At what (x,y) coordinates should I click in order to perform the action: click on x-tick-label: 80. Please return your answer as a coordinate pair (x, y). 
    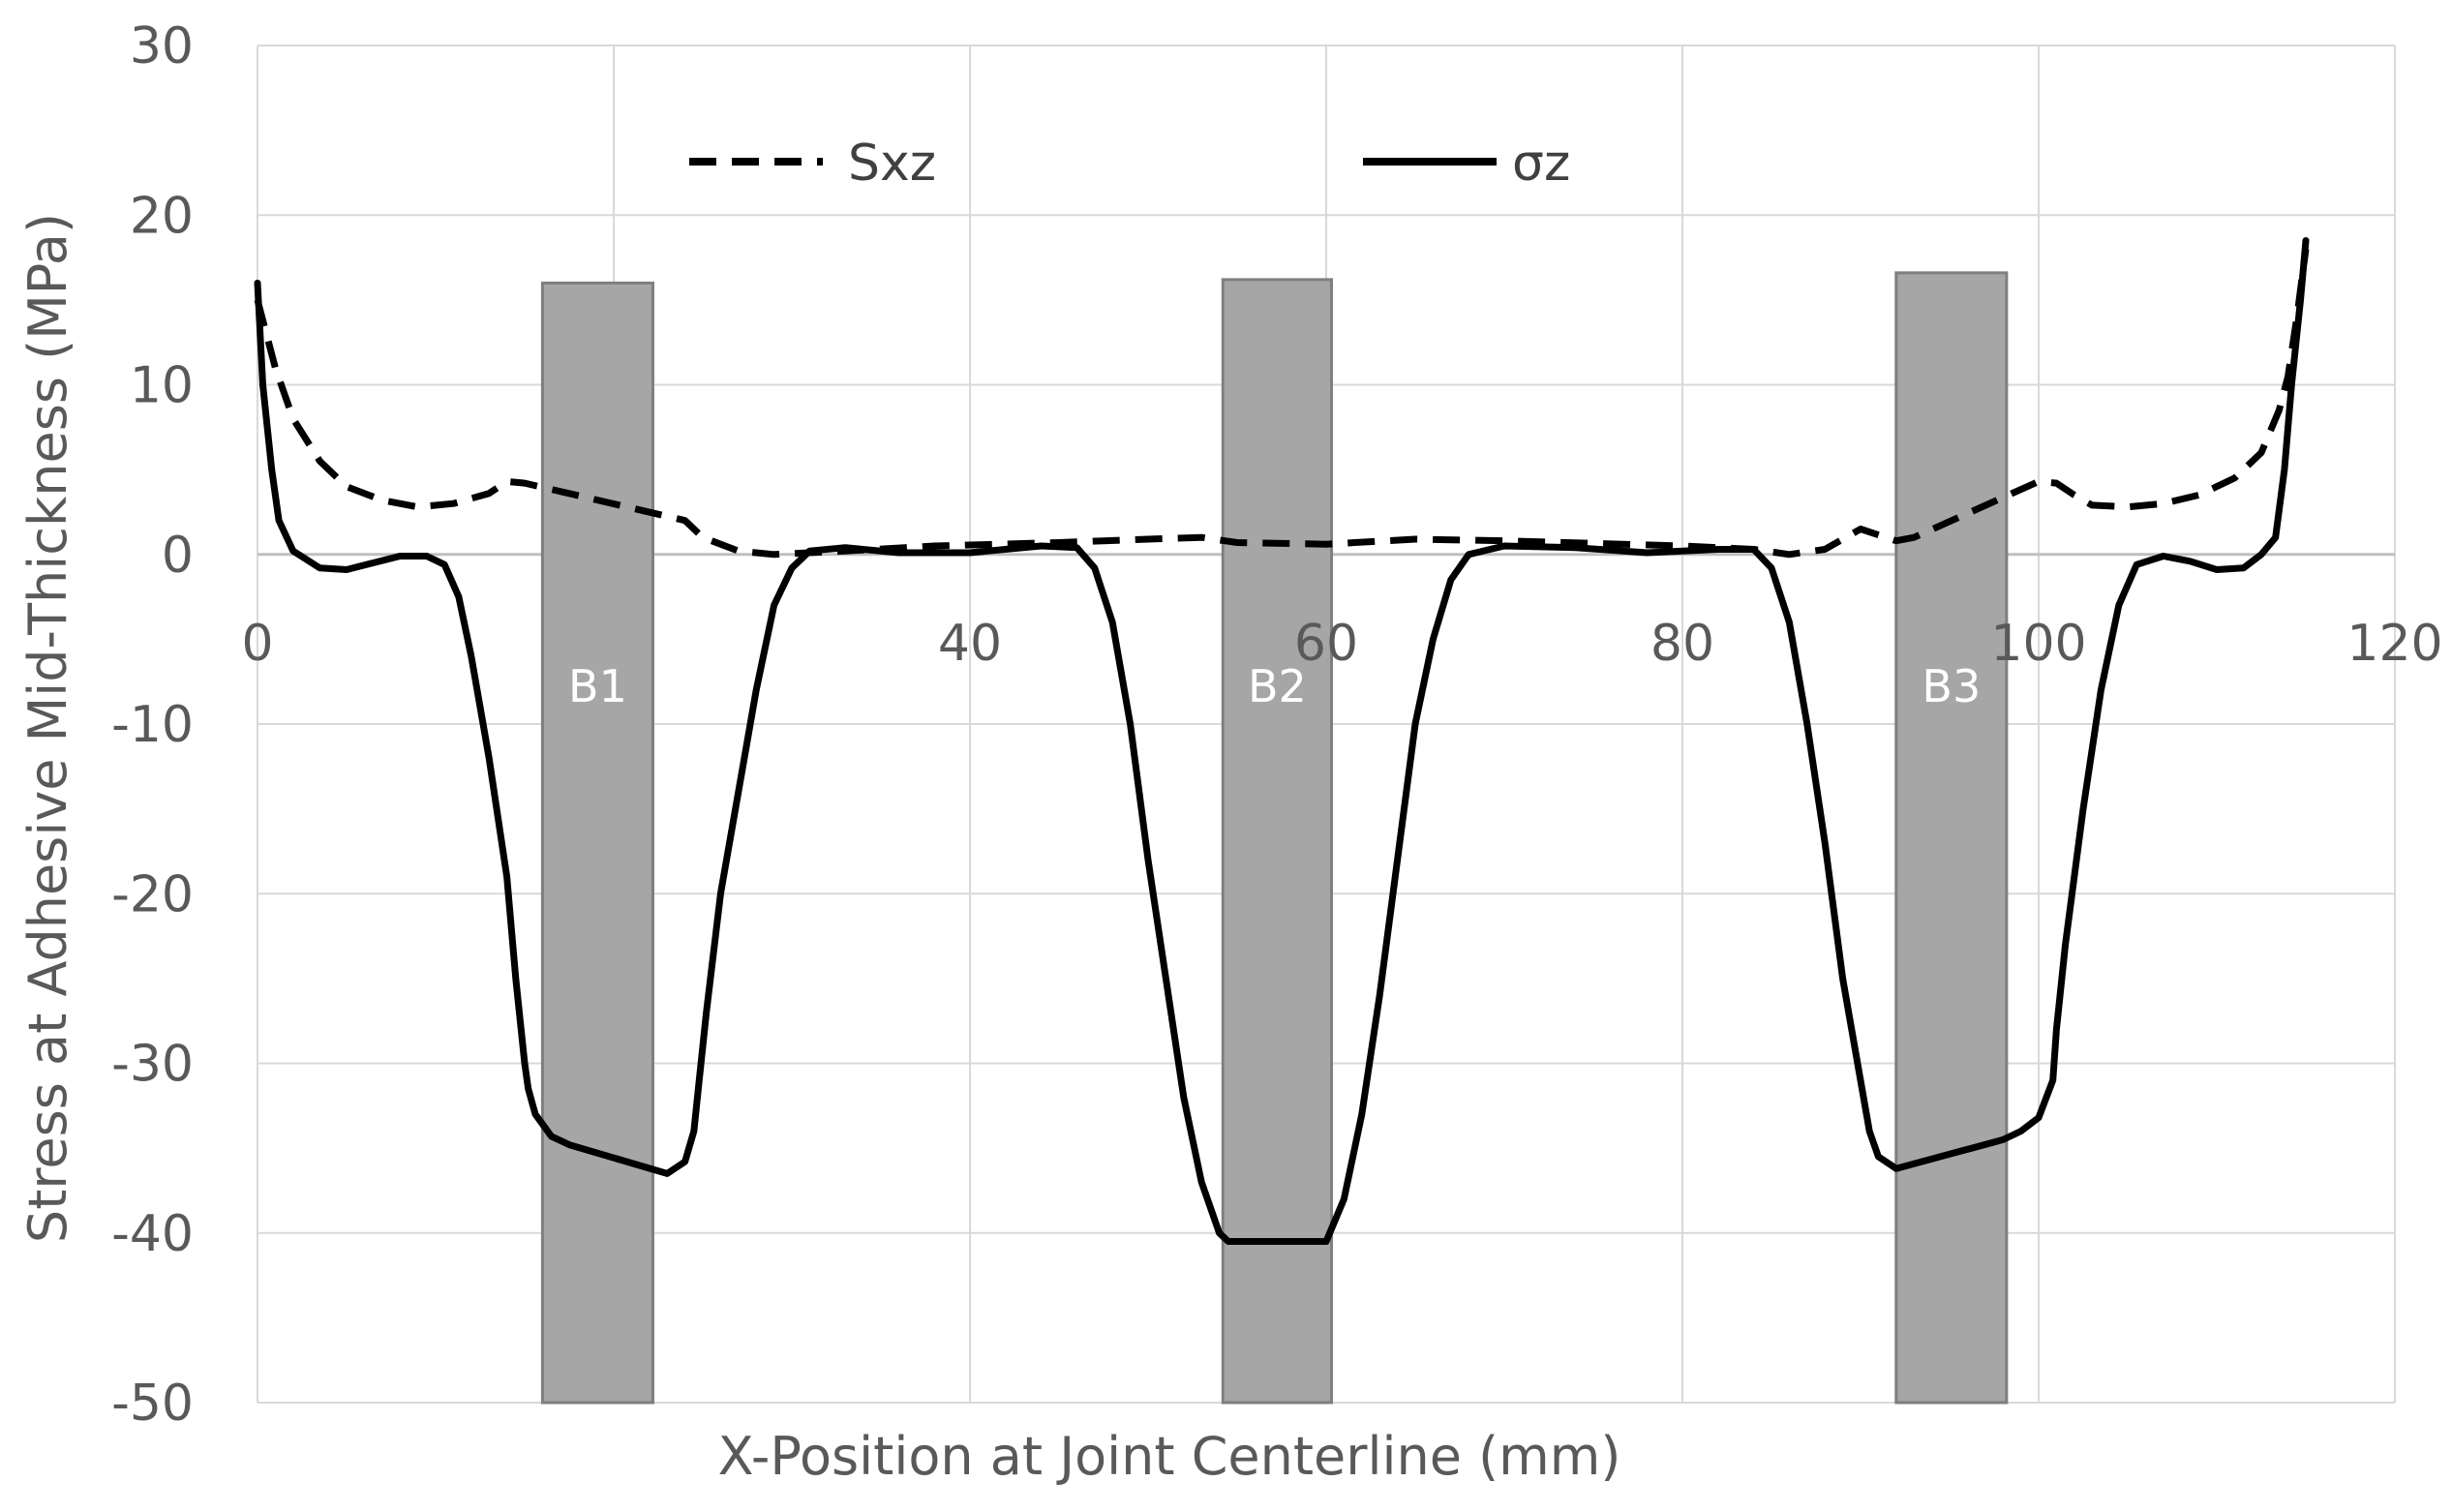
    Looking at the image, I should click on (1682, 644).